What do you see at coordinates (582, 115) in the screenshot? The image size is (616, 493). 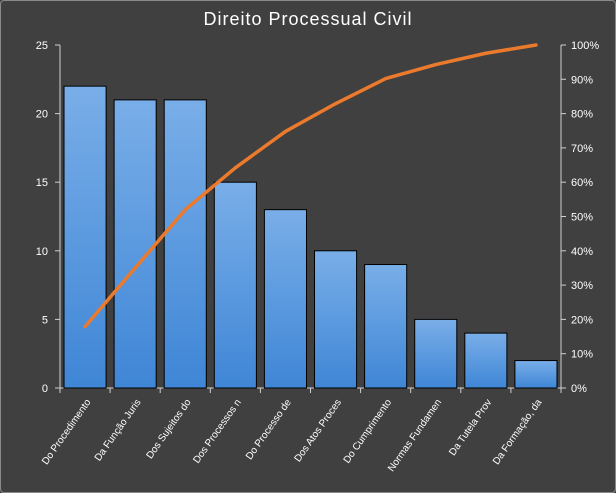 I see `right-tick-label: 80%` at bounding box center [582, 115].